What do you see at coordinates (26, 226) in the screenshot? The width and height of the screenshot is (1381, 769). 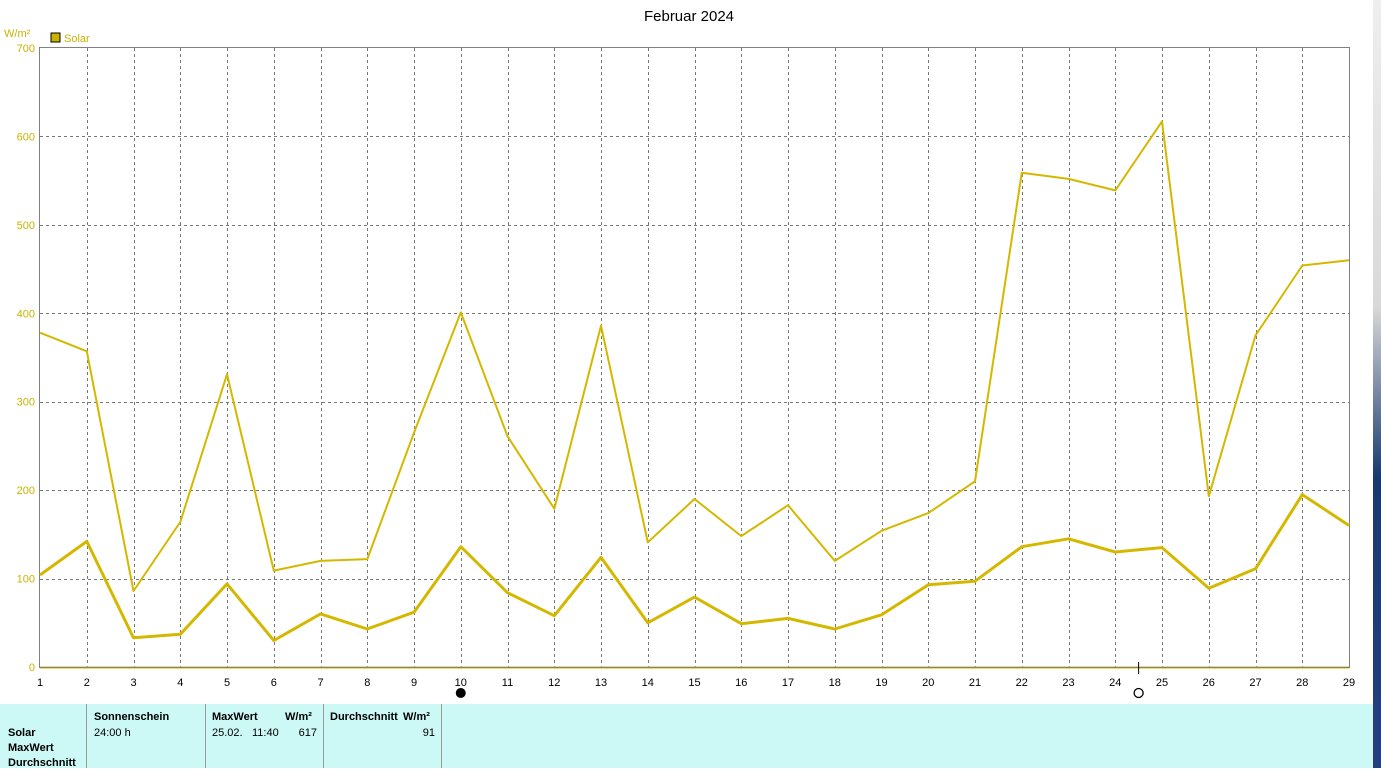 I see `y-tick-label: 500` at bounding box center [26, 226].